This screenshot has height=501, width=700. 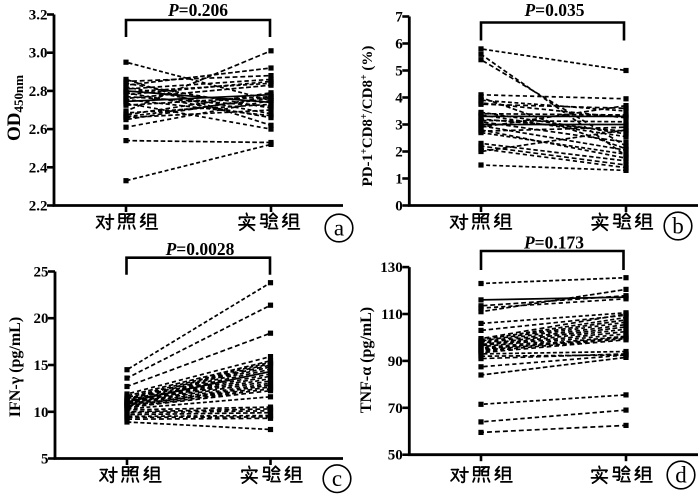 What do you see at coordinates (678, 226) in the screenshot?
I see `svg-text: b` at bounding box center [678, 226].